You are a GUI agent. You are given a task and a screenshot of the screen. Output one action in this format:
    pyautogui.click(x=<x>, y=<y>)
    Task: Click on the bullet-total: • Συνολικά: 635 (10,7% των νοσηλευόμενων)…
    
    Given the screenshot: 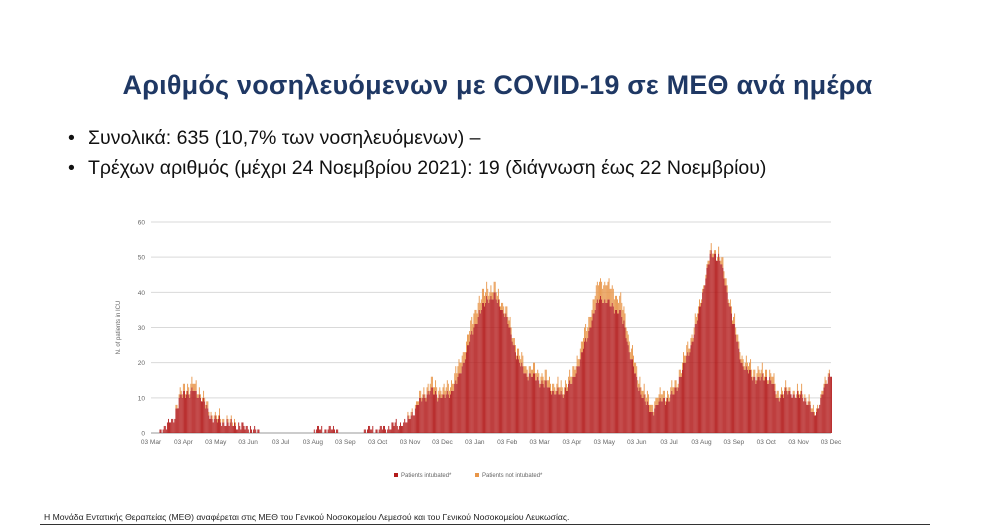 What is the action you would take?
    pyautogui.click(x=417, y=138)
    